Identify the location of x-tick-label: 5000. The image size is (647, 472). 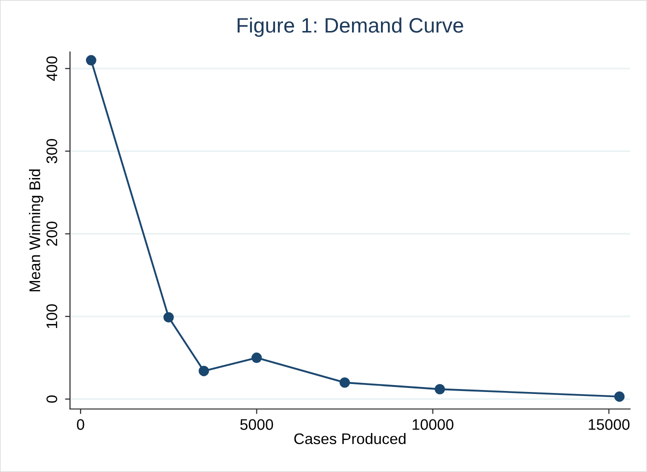
(257, 424).